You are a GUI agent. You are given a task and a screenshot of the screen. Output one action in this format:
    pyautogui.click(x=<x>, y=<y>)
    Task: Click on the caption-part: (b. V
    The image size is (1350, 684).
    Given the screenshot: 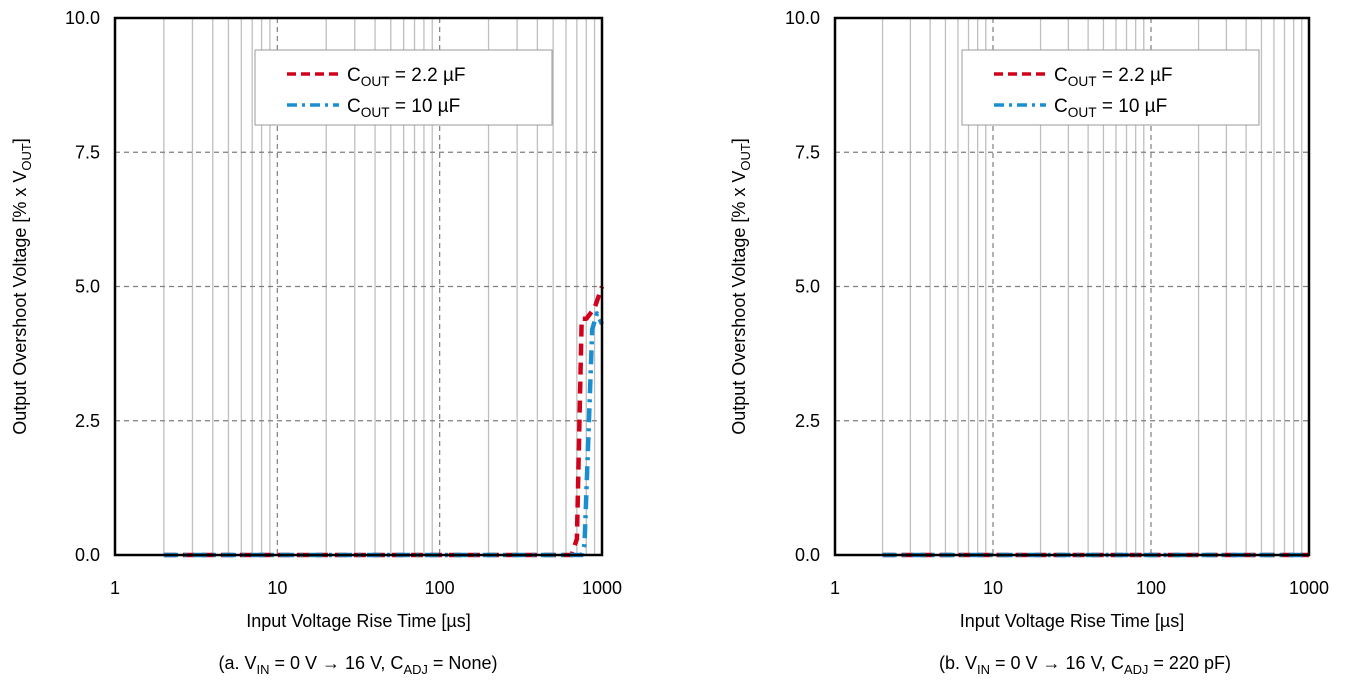 What is the action you would take?
    pyautogui.click(x=958, y=663)
    